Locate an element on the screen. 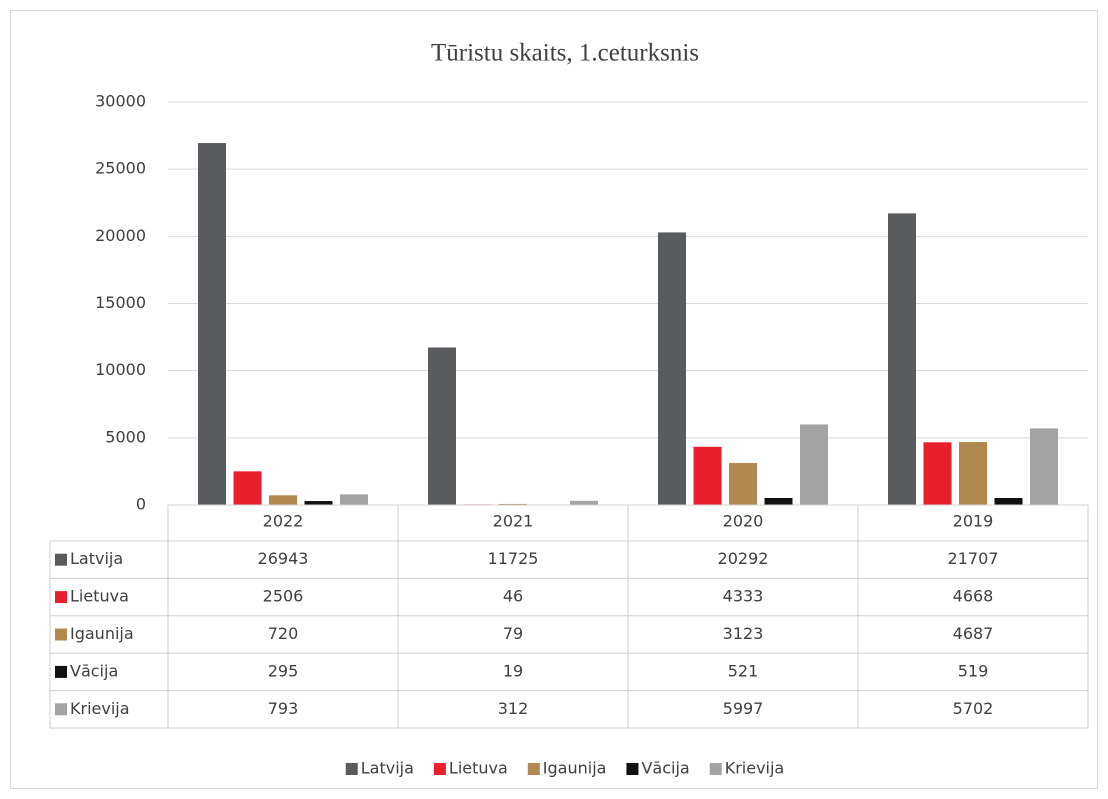 The height and width of the screenshot is (799, 1108). table-cell: 720 is located at coordinates (283, 633).